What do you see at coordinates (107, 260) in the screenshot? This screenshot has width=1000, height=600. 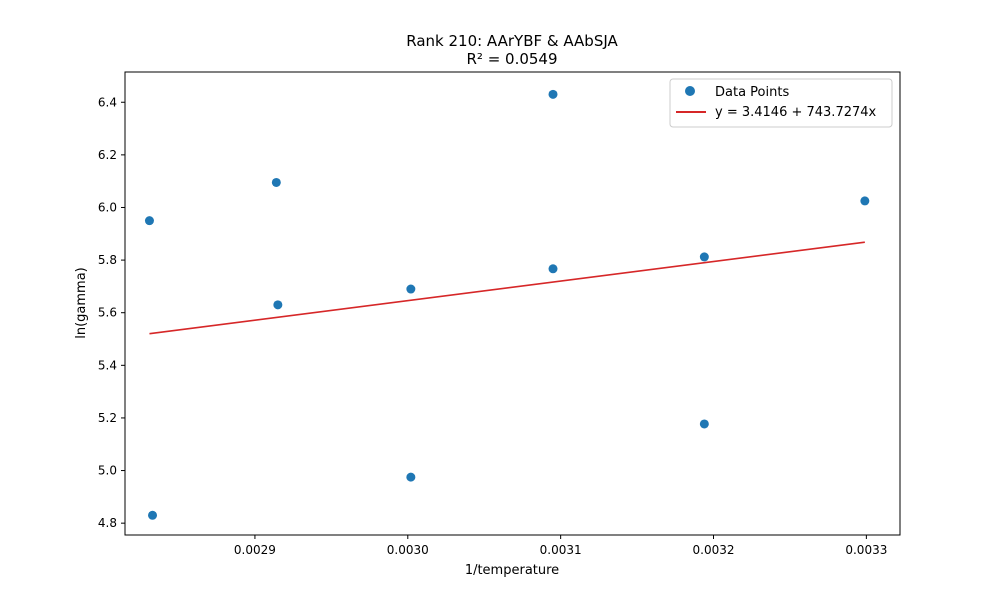 I see `y-tick-label: 5.8` at bounding box center [107, 260].